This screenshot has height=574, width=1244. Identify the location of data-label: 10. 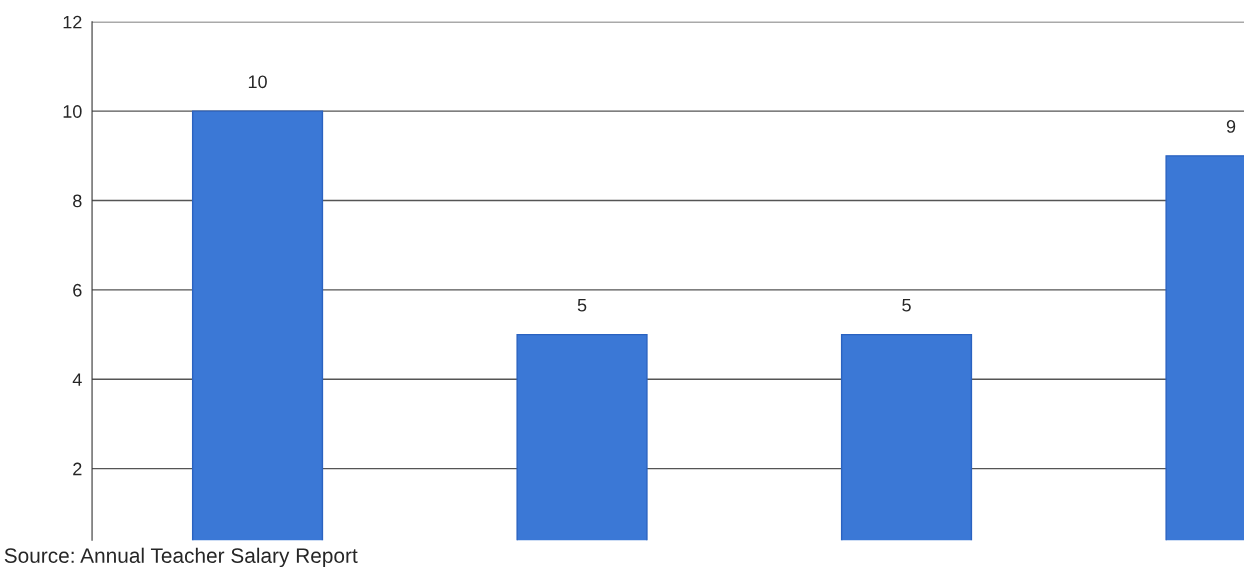
(257, 82).